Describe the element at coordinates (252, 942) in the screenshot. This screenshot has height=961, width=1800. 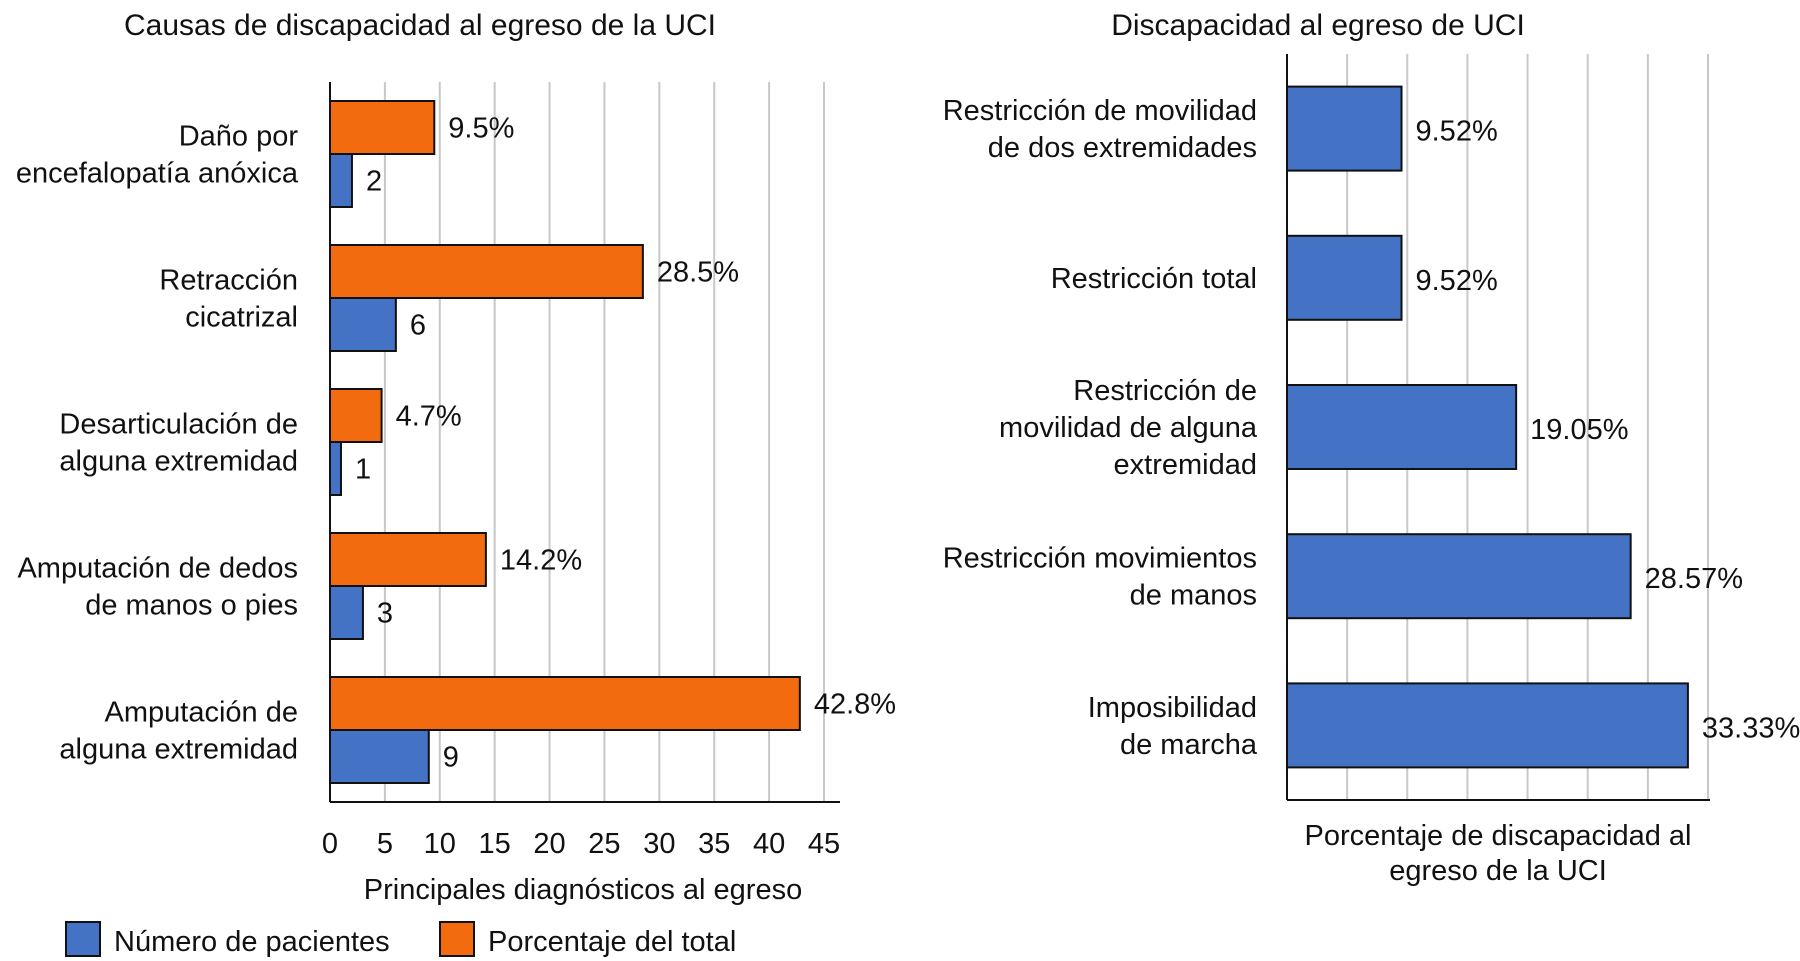
I see `legend-label: Número de pacientes` at that location.